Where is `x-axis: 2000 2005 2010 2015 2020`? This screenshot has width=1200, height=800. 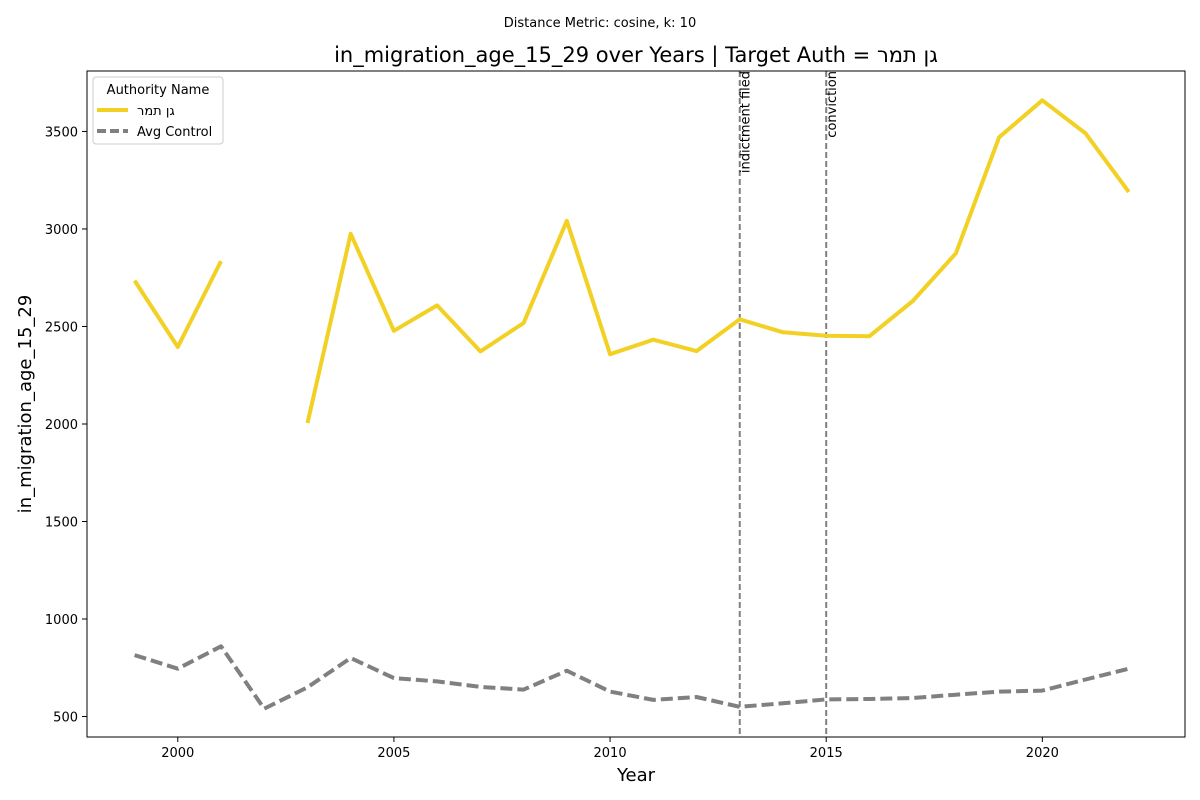
x-axis: 2000 2005 2010 2015 2020 is located at coordinates (610, 749).